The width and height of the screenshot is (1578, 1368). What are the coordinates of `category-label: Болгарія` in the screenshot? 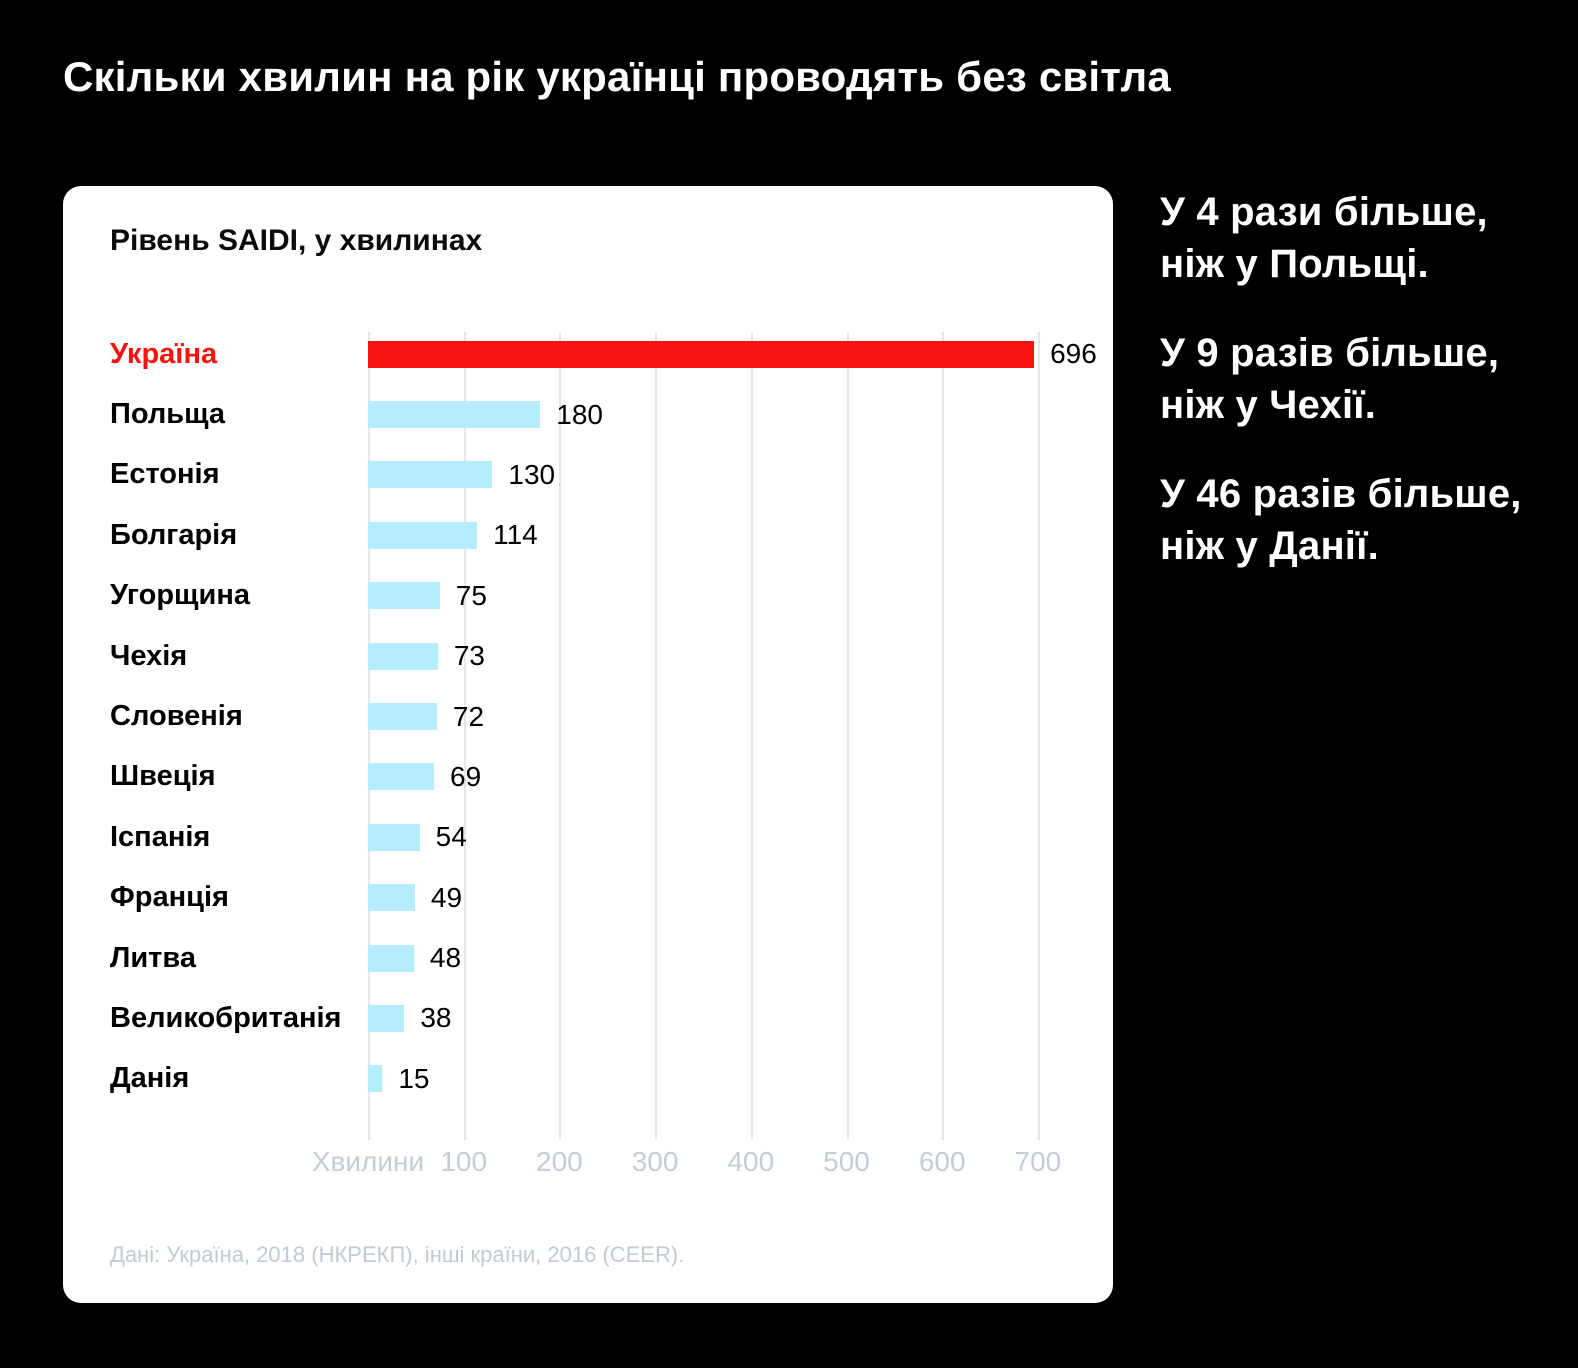 It's located at (174, 534).